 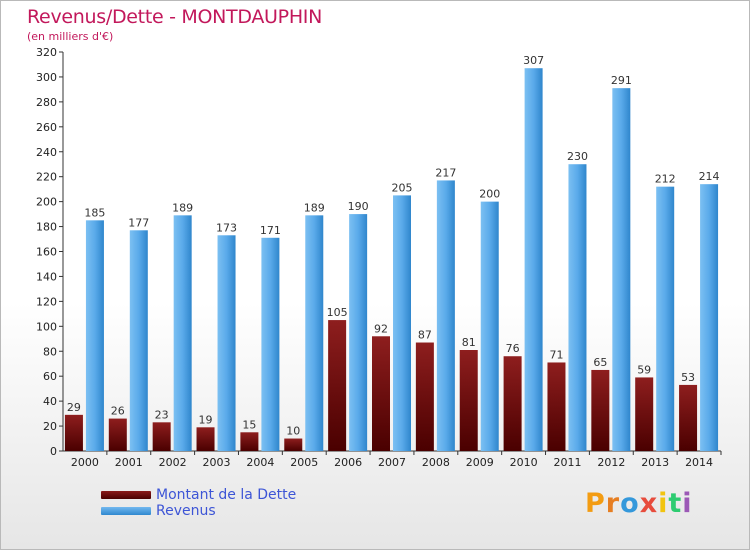 What do you see at coordinates (46, 102) in the screenshot?
I see `y-tick-label: 280` at bounding box center [46, 102].